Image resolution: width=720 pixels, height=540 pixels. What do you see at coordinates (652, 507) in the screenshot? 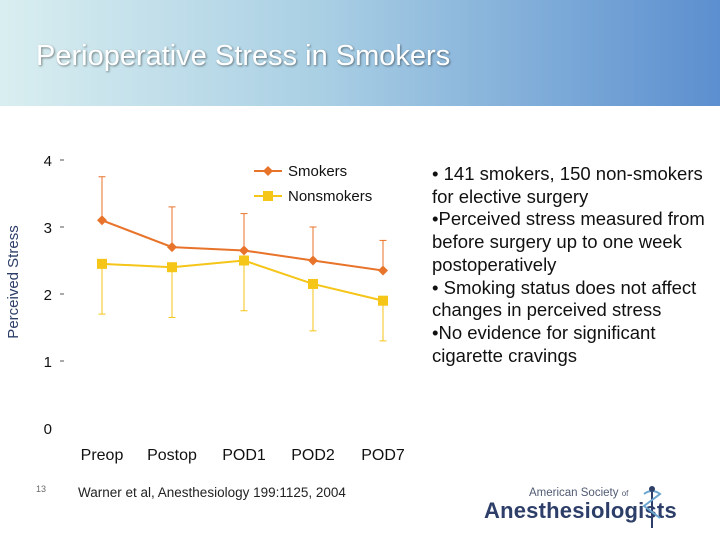
I see `caduceus-icon` at bounding box center [652, 507].